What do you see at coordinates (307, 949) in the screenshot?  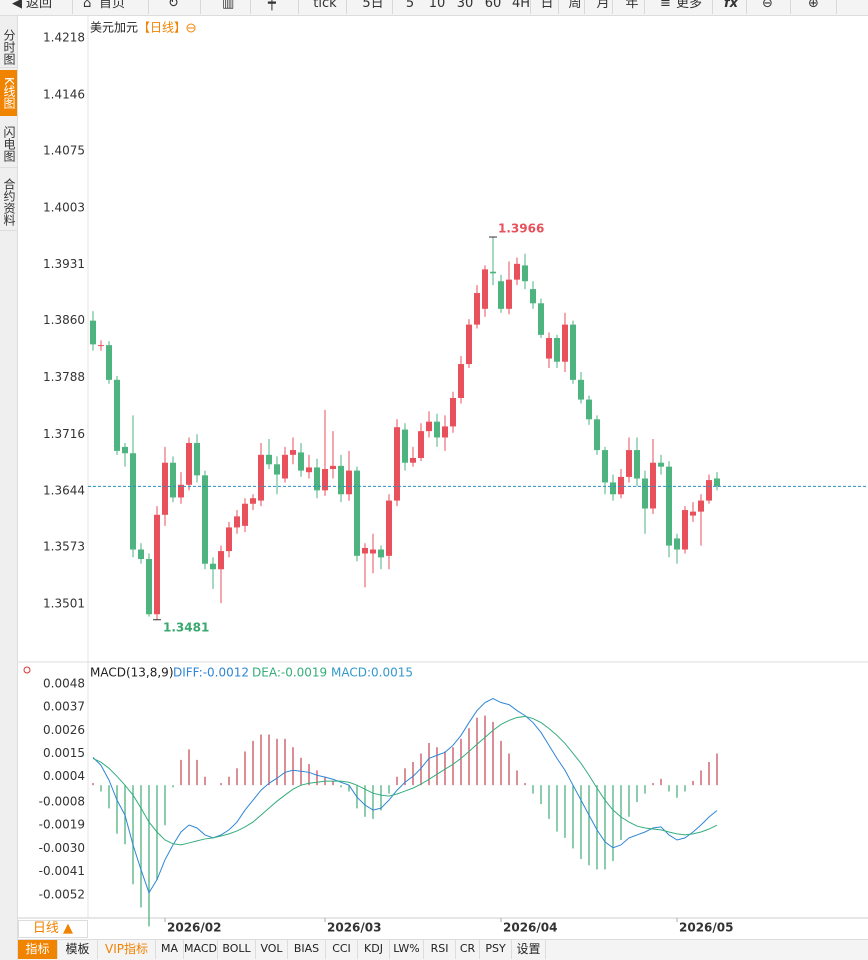 I see `bottom-tab: BIAS` at bounding box center [307, 949].